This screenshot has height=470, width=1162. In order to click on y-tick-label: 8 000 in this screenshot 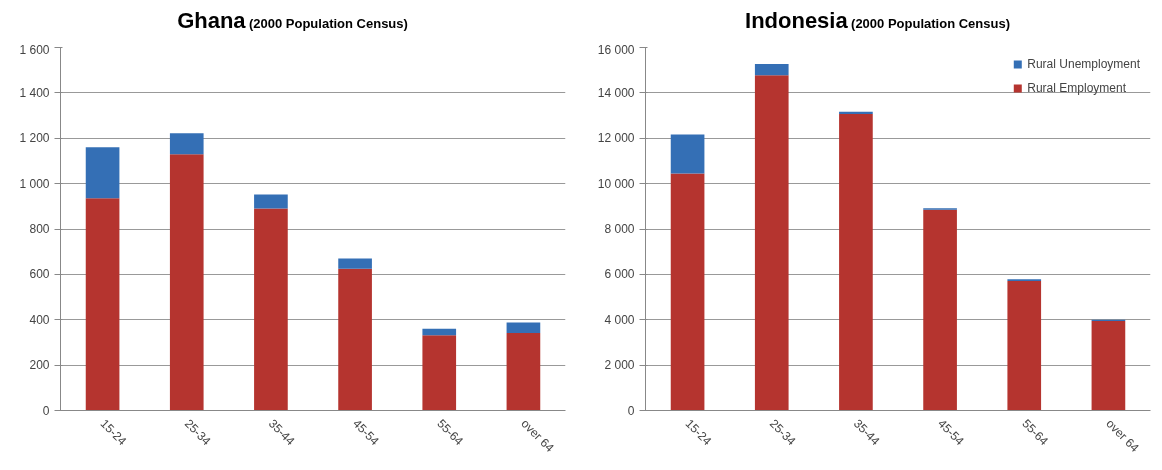, I will do `click(619, 229)`.